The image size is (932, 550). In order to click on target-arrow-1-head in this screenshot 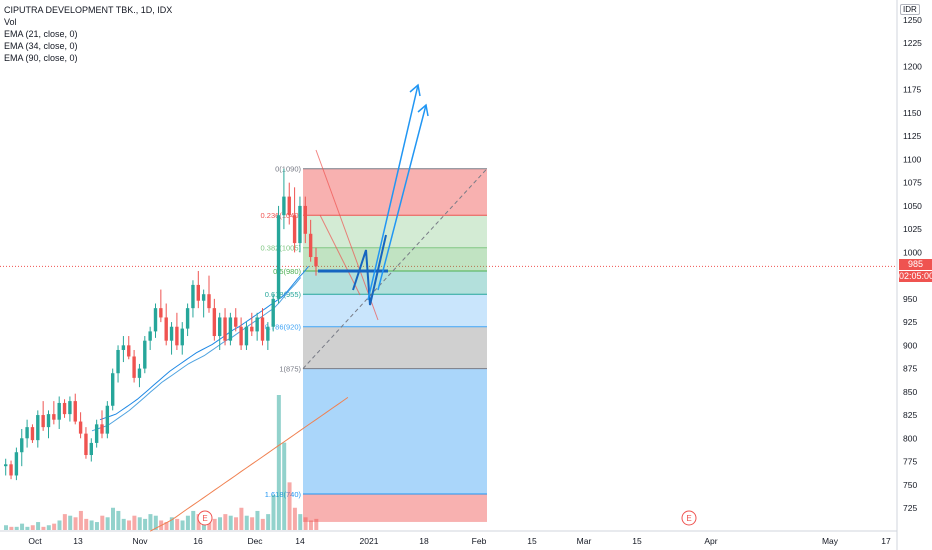, I will do `click(415, 90)`.